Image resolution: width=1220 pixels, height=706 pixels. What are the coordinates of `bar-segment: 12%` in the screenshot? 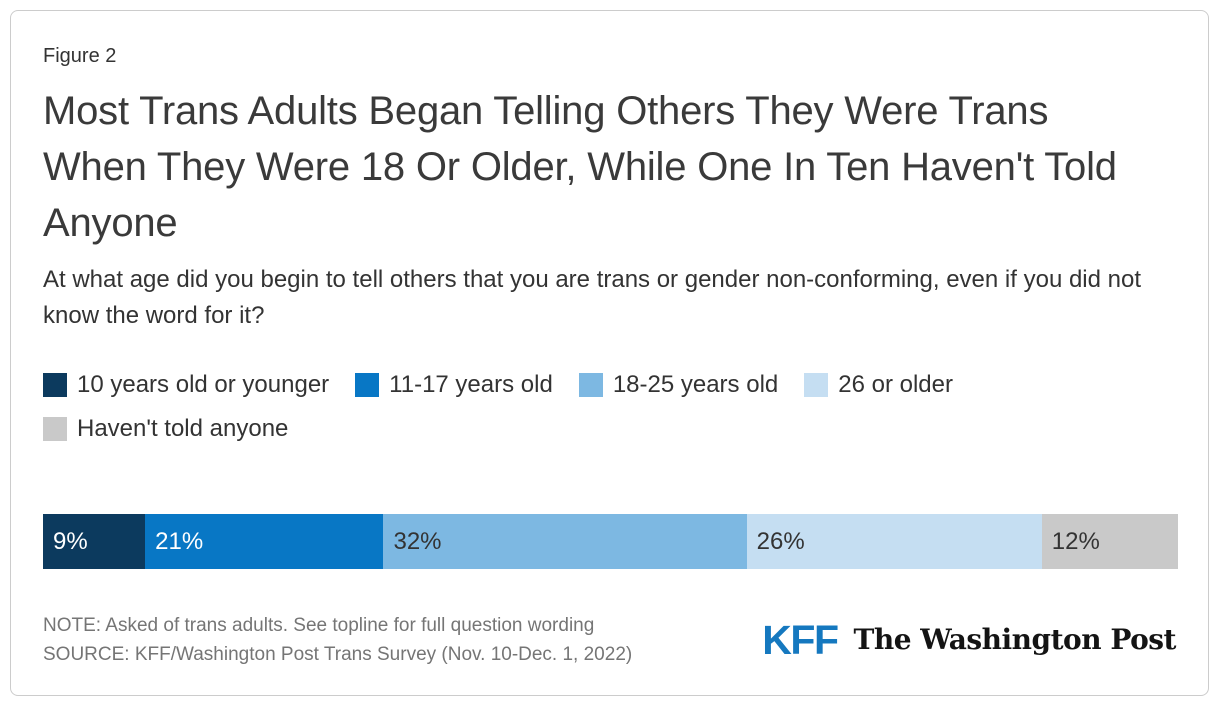 It's located at (1109, 541).